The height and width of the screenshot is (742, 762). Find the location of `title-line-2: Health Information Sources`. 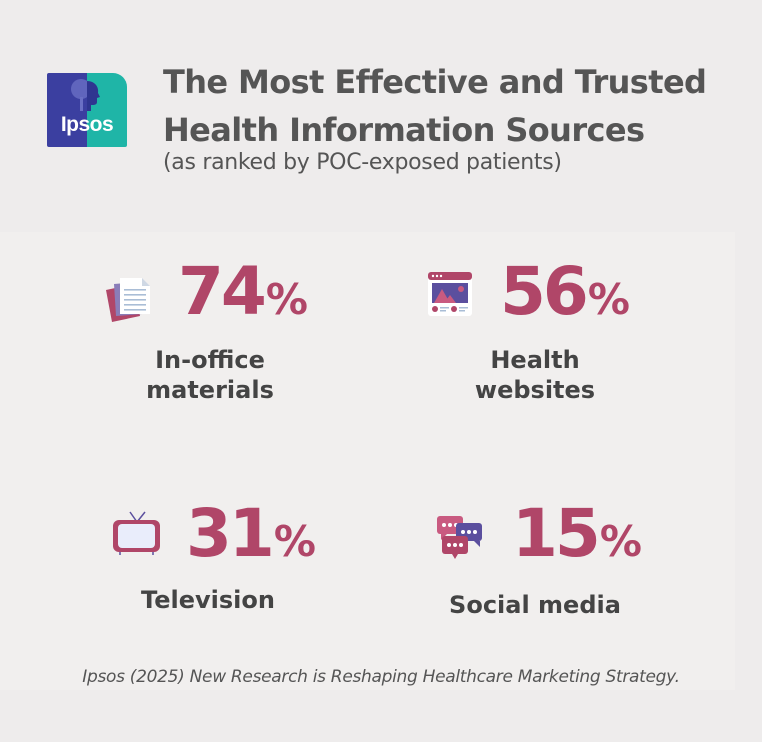

title-line-2: Health Information Sources is located at coordinates (404, 130).